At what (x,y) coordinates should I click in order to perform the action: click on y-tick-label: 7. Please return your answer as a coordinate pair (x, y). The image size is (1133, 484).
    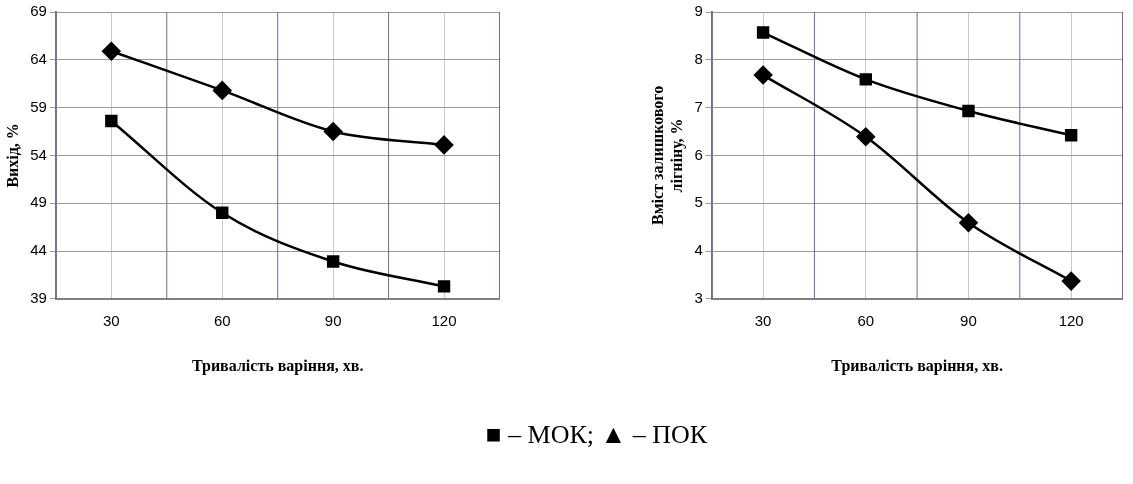
    Looking at the image, I should click on (698, 106).